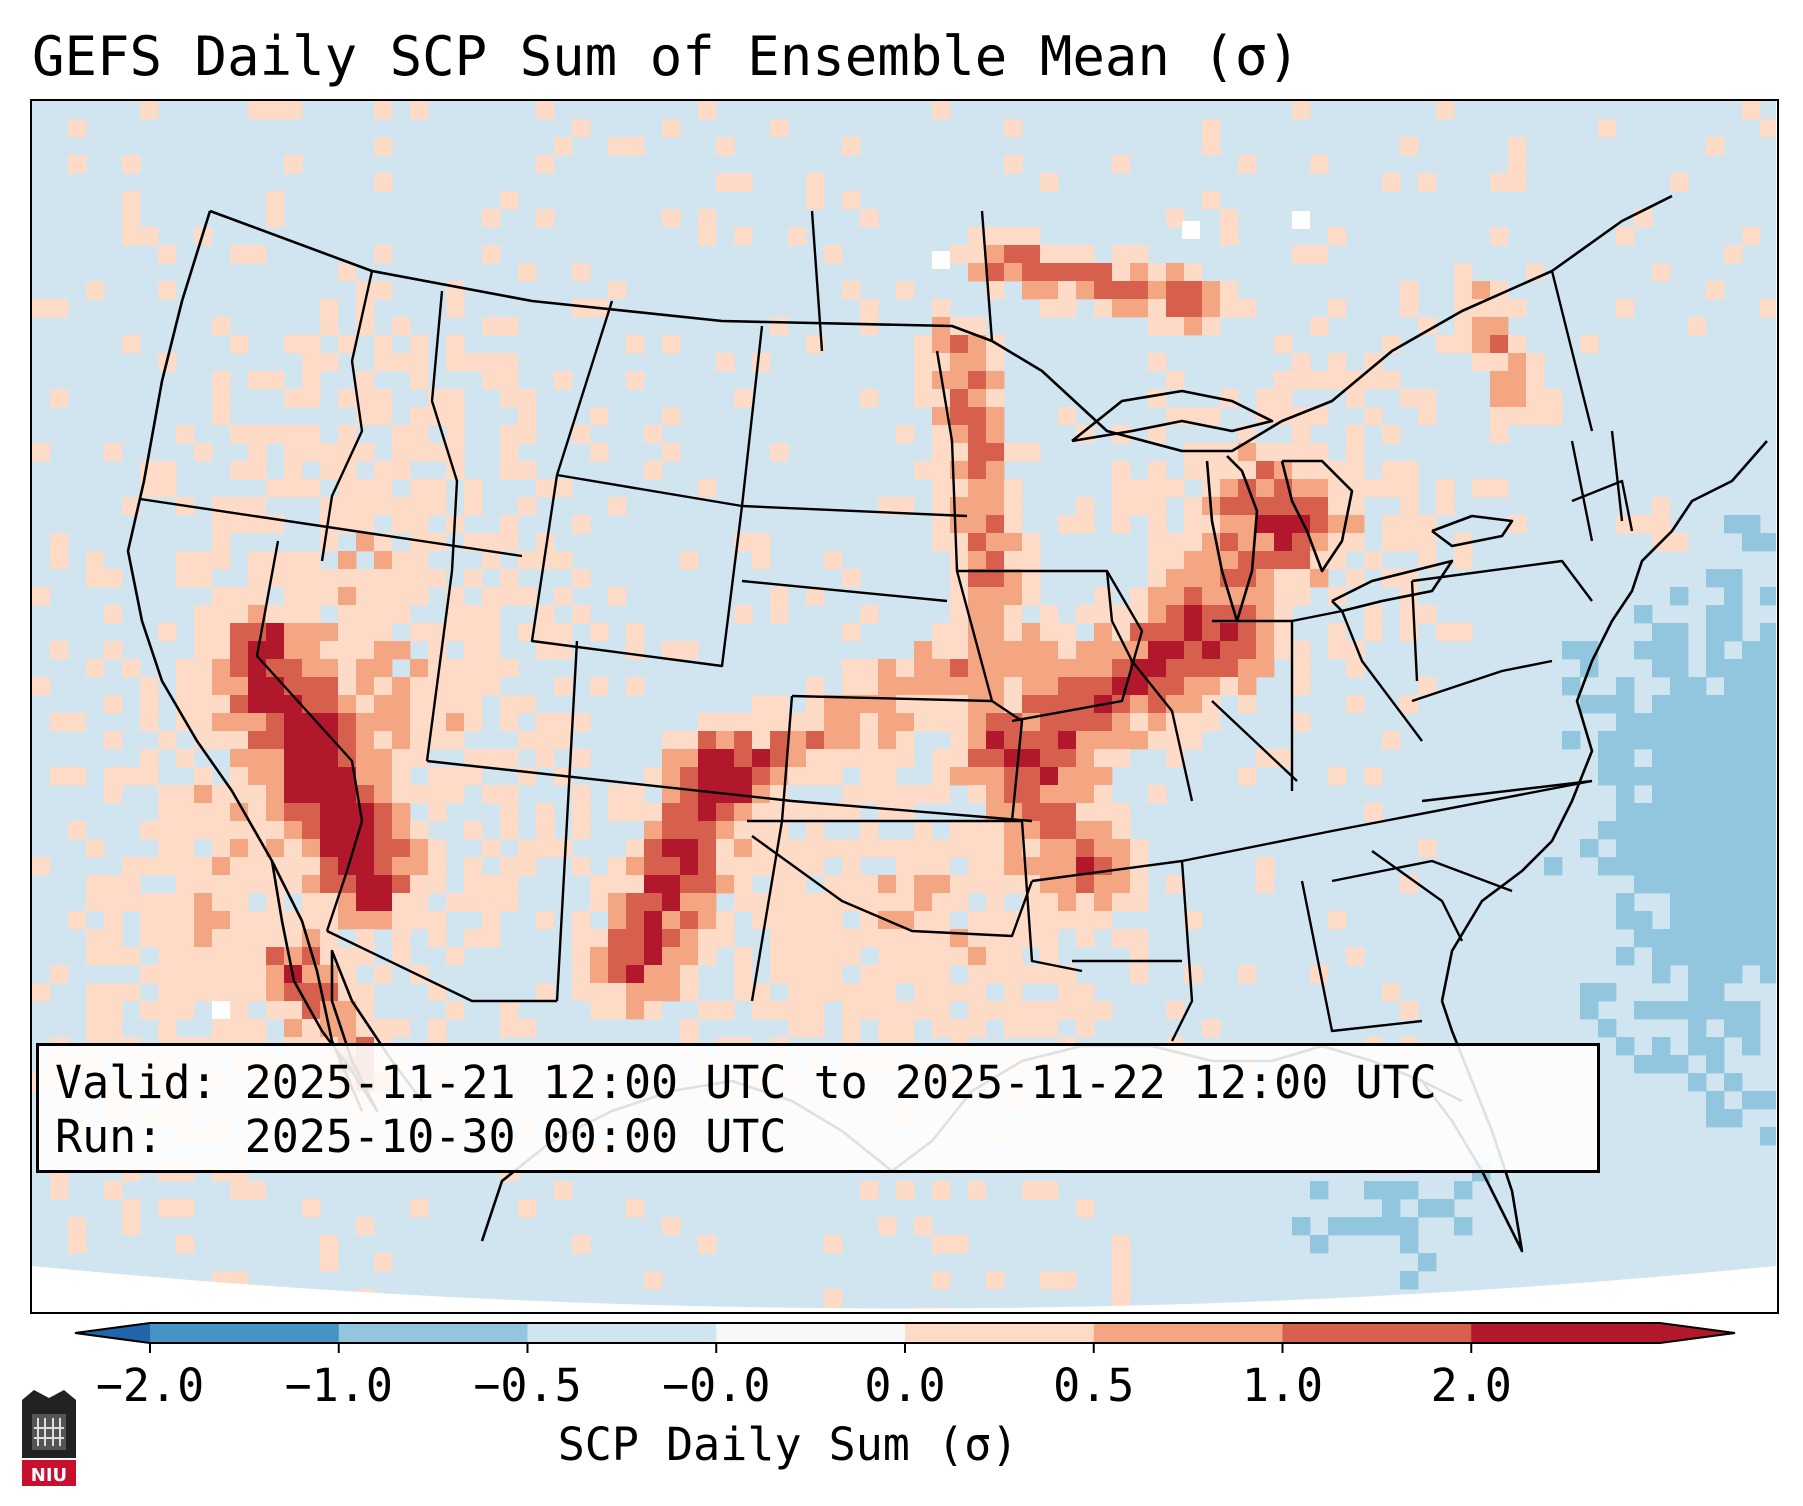  I want to click on colorbar-tick-label: 0.0, so click(904, 1385).